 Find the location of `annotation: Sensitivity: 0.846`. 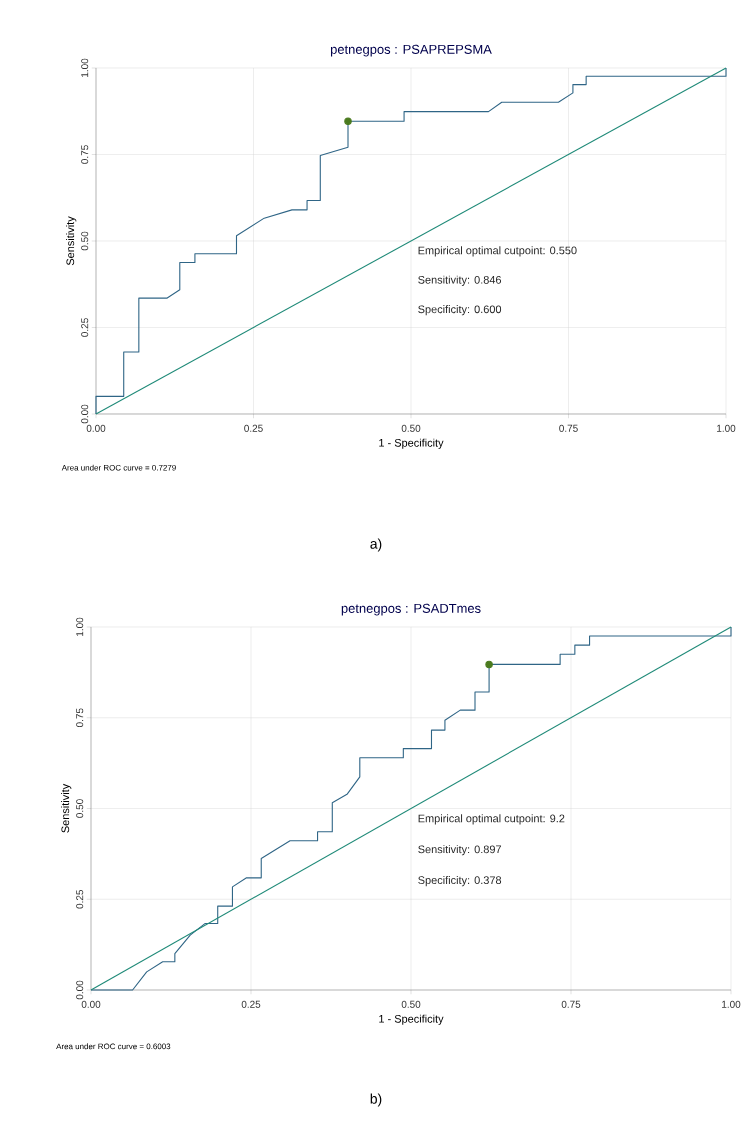

annotation: Sensitivity: 0.846 is located at coordinates (460, 280).